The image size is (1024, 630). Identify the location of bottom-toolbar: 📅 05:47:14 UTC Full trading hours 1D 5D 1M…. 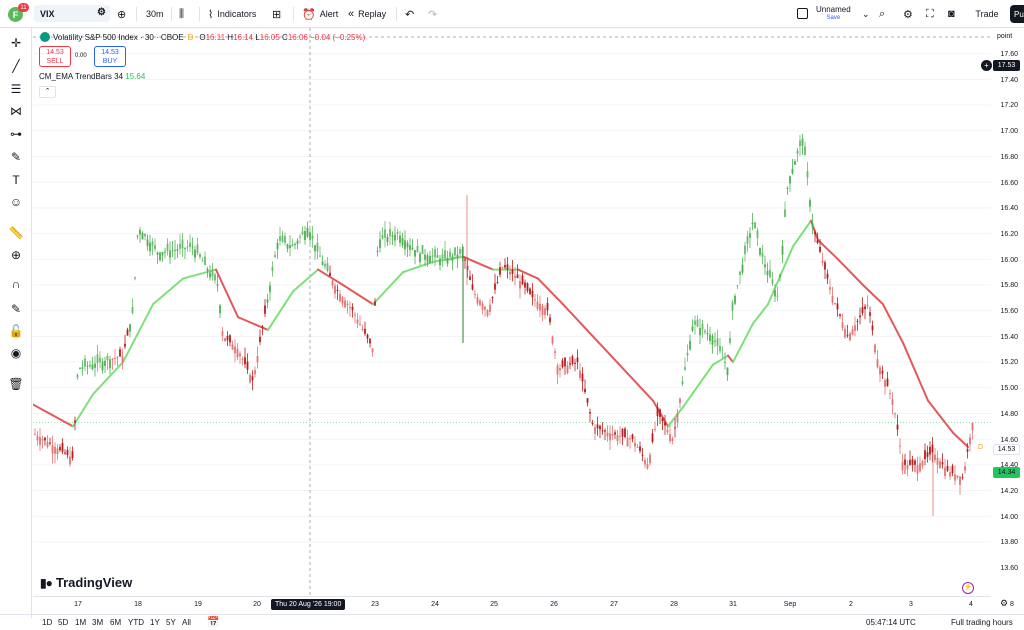
(512, 622).